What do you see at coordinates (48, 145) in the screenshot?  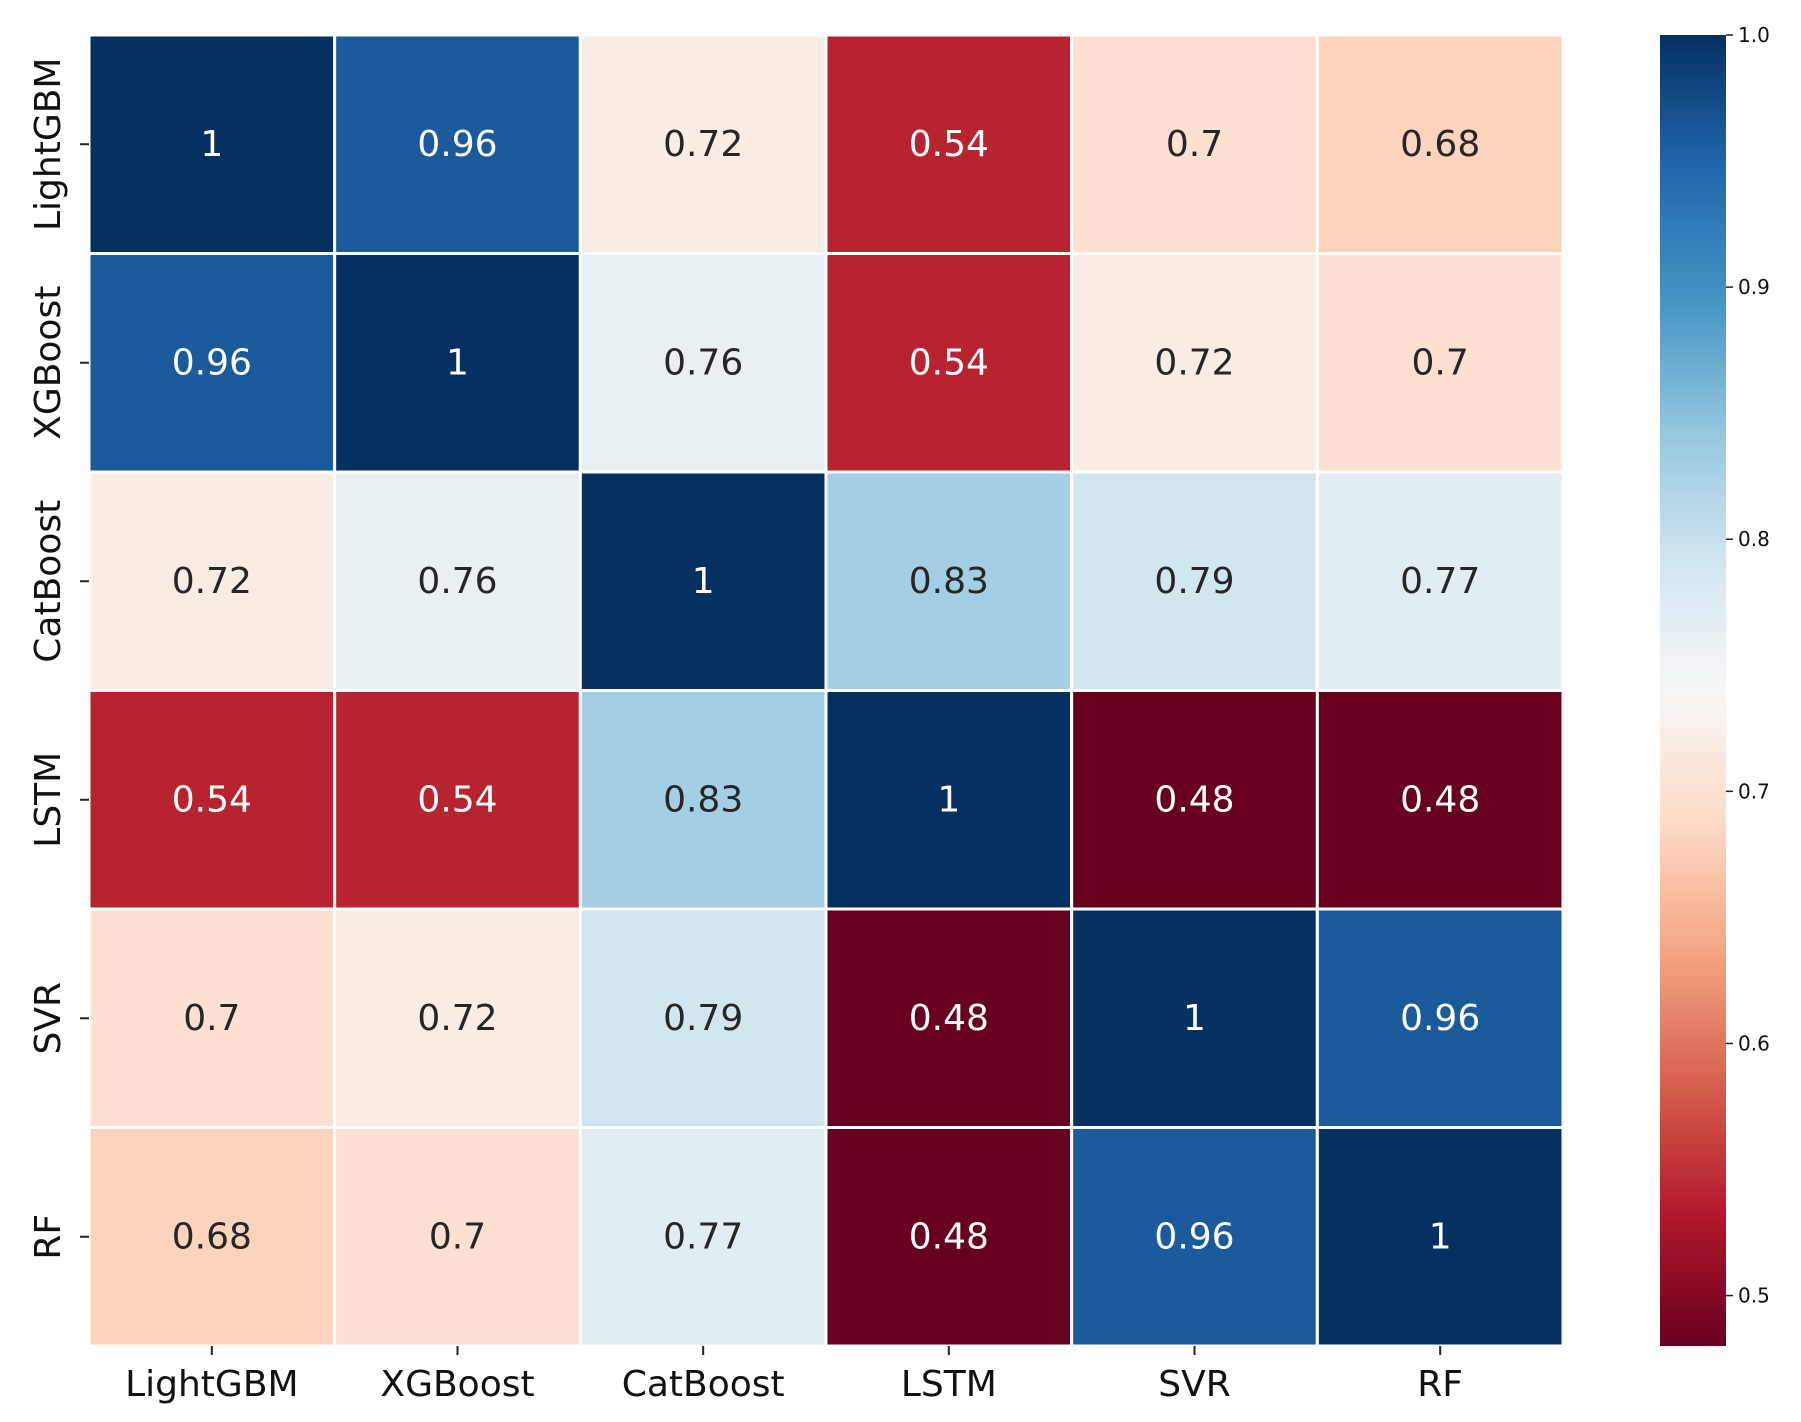 I see `y-tick-label: LightGBM` at bounding box center [48, 145].